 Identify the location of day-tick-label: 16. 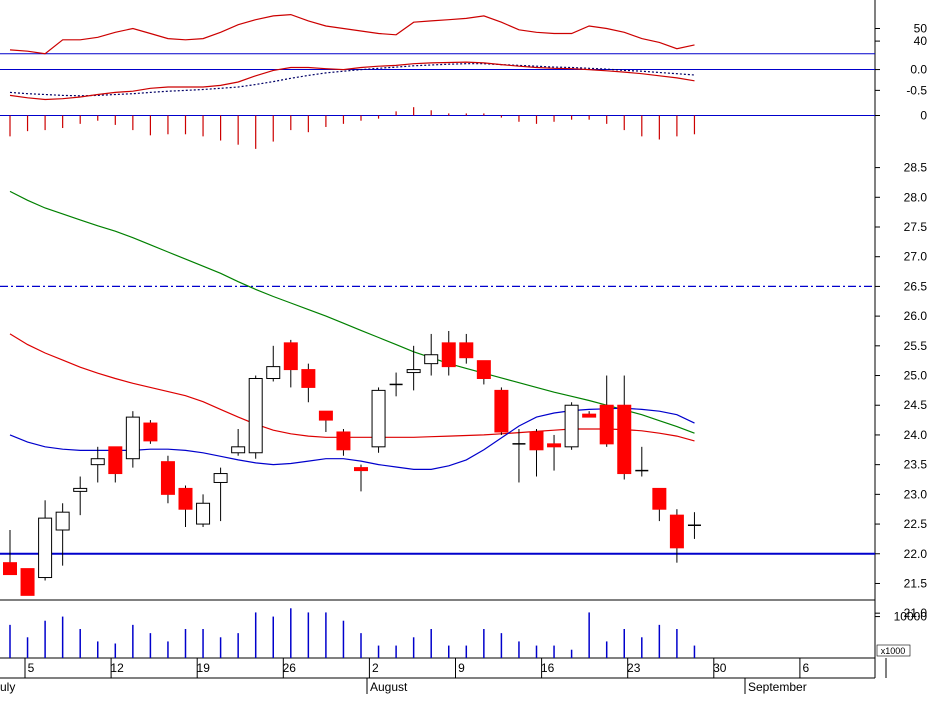
(548, 668).